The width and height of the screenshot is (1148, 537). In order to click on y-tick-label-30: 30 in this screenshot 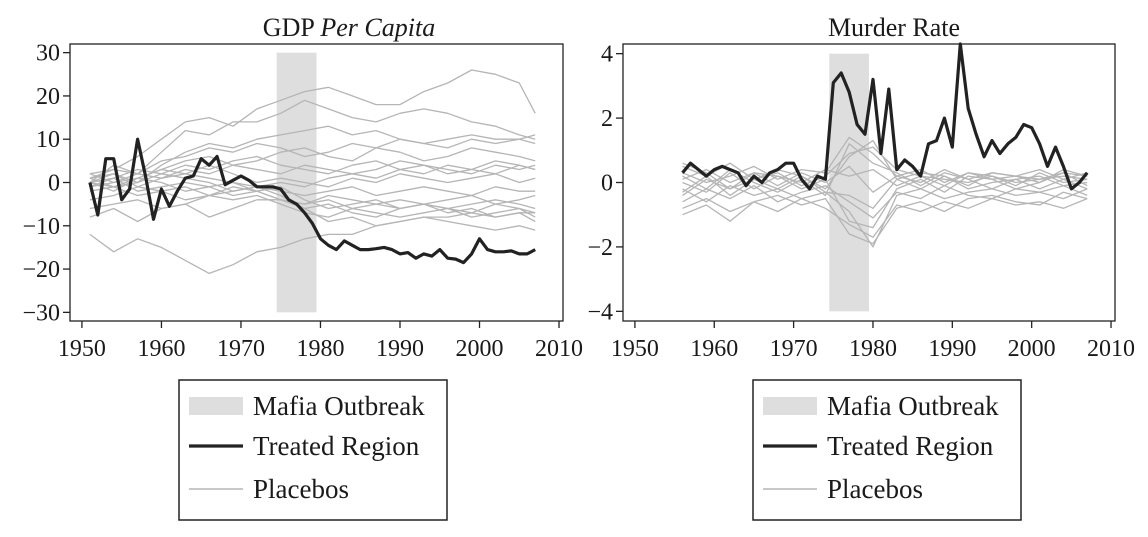, I will do `click(48, 54)`.